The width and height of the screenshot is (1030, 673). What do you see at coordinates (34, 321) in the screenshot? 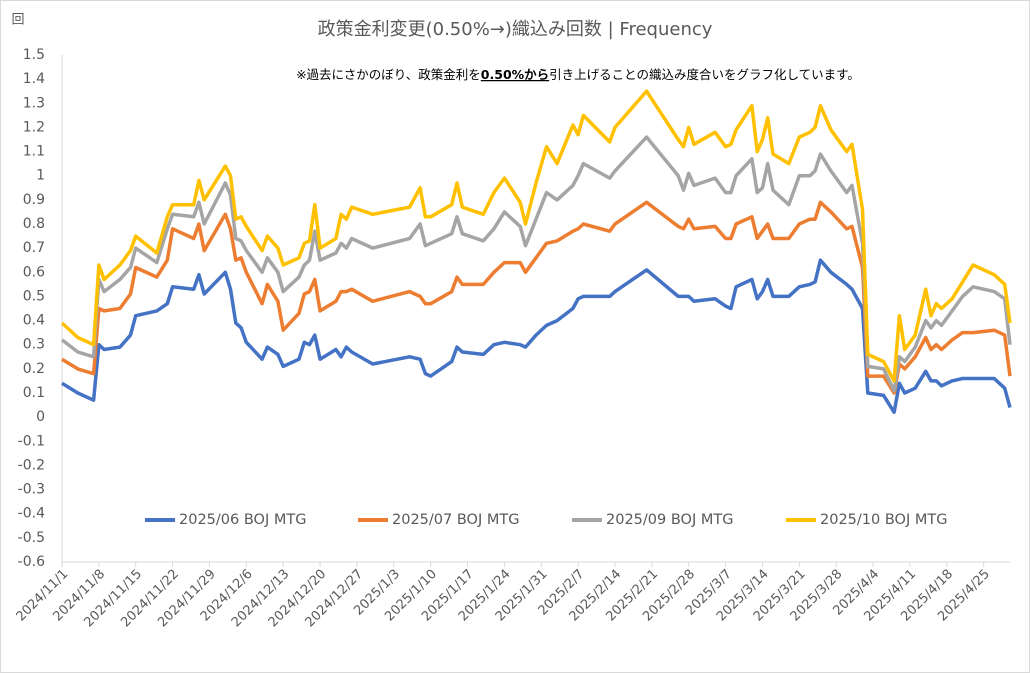
I see `y-tick-label: 0.4` at bounding box center [34, 321].